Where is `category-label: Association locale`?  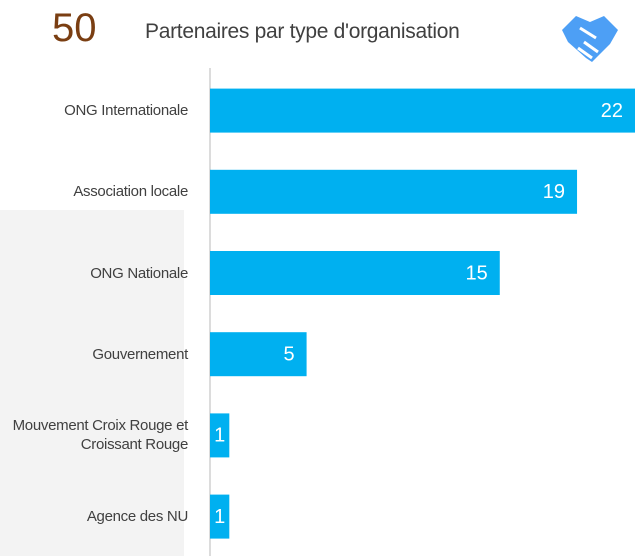
category-label: Association locale is located at coordinates (130, 192).